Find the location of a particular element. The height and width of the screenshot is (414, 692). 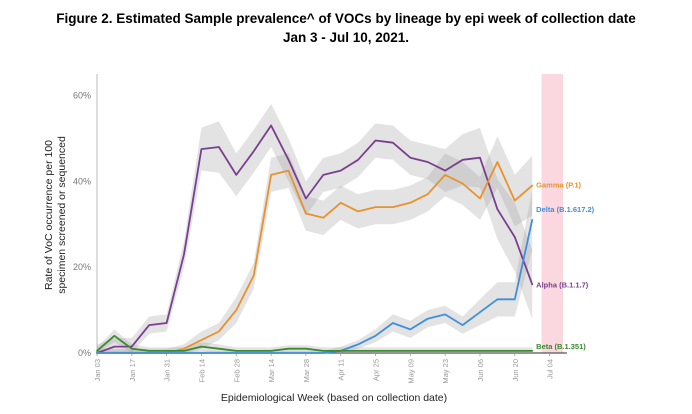

y-axis-label-line-2: specimen screened or sequenced is located at coordinates (62, 215).